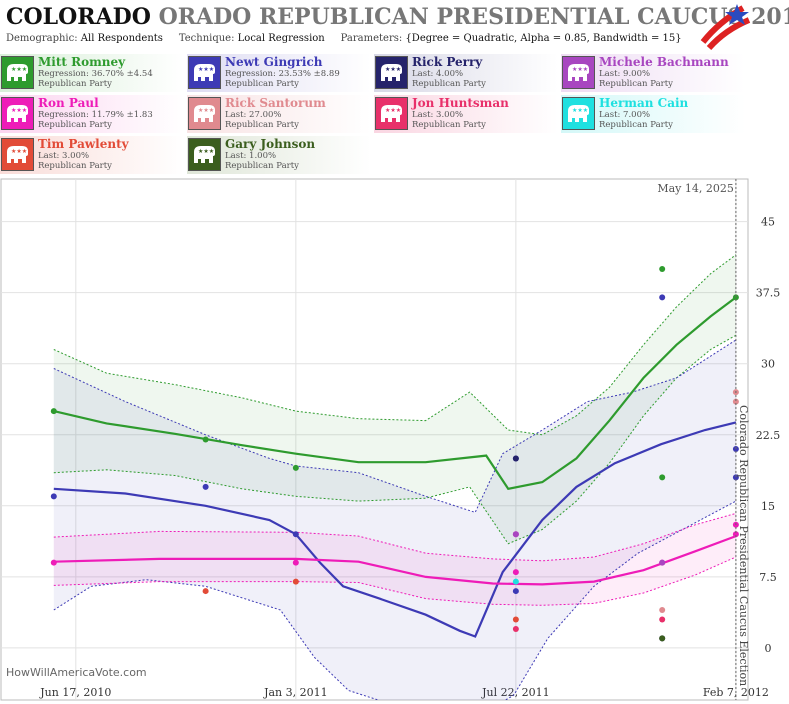 This screenshot has height=704, width=789. Describe the element at coordinates (768, 435) in the screenshot. I see `y-tick-label: 22.5` at that location.